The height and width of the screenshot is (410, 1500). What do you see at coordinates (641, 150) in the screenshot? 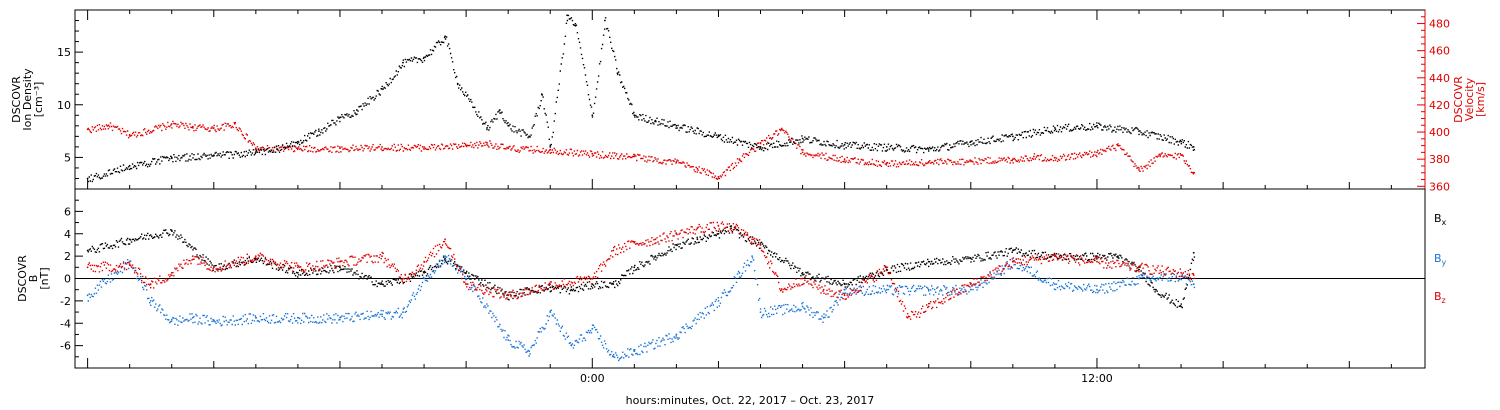
I see `velocity-series-points` at bounding box center [641, 150].